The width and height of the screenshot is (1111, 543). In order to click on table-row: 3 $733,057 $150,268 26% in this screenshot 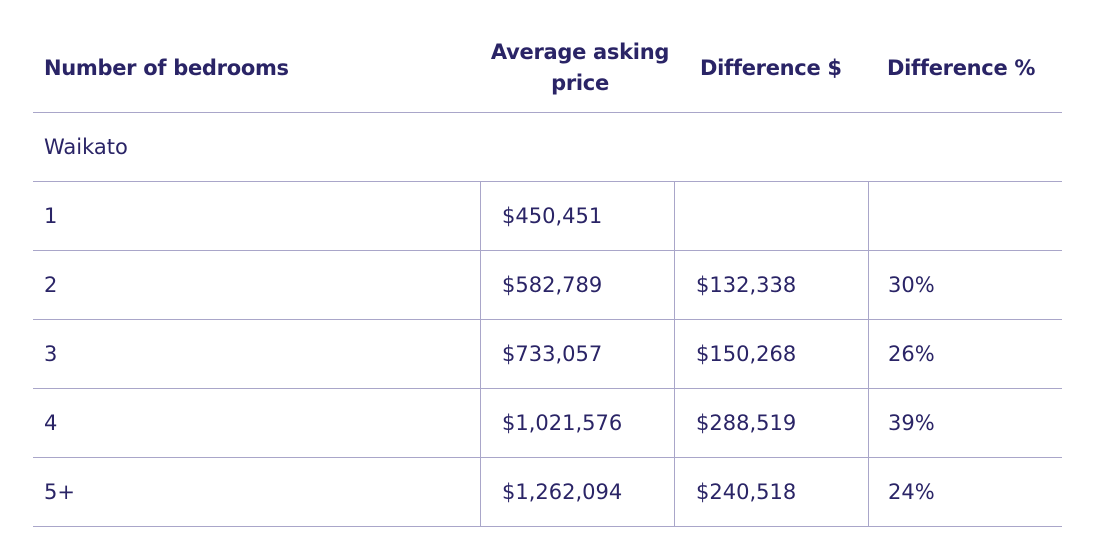, I will do `click(547, 354)`.